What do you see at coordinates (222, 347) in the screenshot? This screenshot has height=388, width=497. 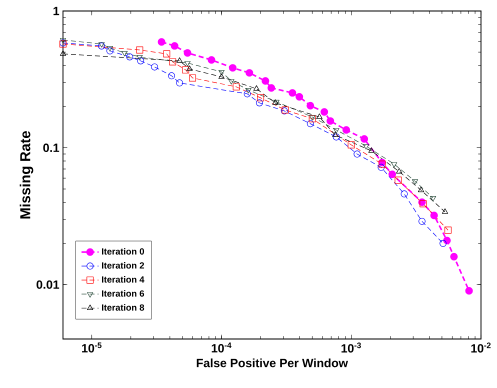 I see `x-tick-label: 10$^{-4}$` at bounding box center [222, 347].